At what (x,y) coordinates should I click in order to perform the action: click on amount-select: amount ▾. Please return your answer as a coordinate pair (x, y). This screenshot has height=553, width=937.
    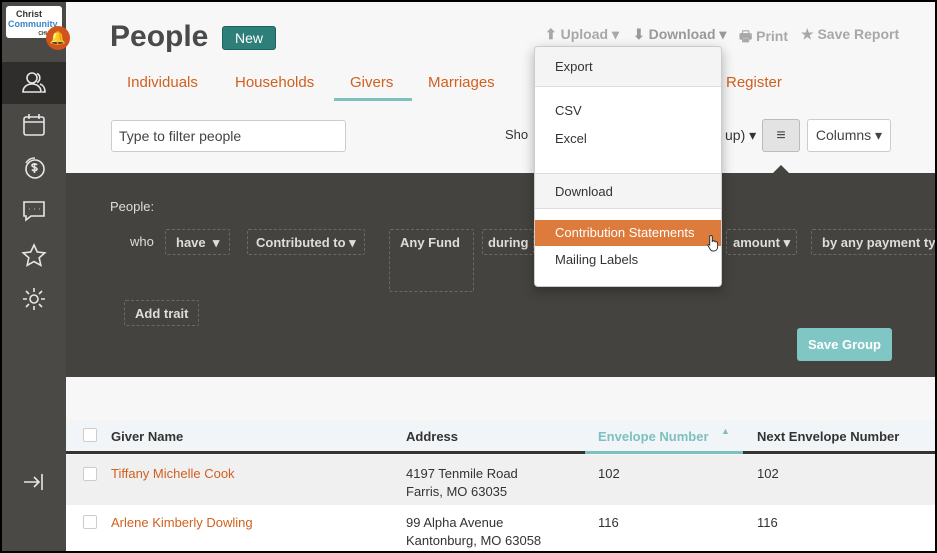
    Looking at the image, I should click on (762, 242).